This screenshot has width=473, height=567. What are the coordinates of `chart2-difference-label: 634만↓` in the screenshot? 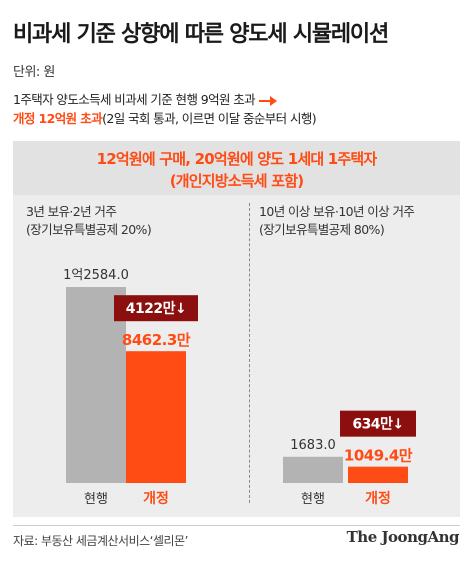 It's located at (377, 425).